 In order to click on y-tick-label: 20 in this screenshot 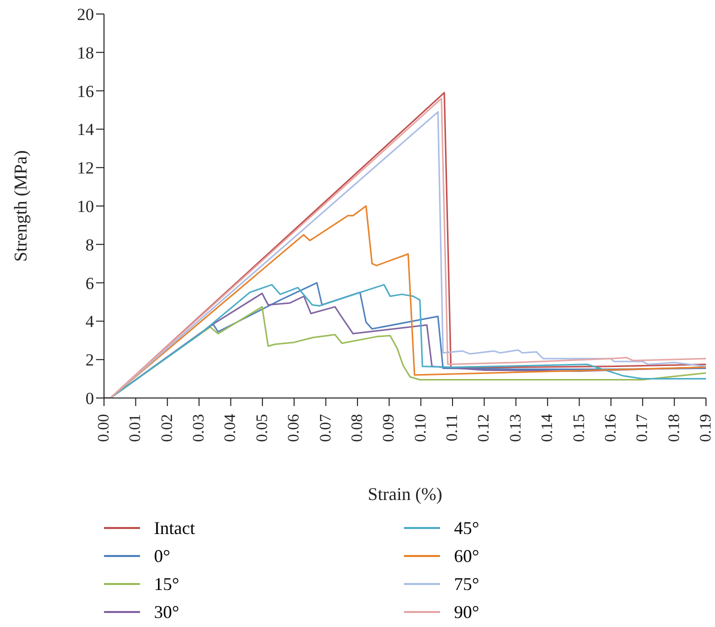, I will do `click(85, 14)`.